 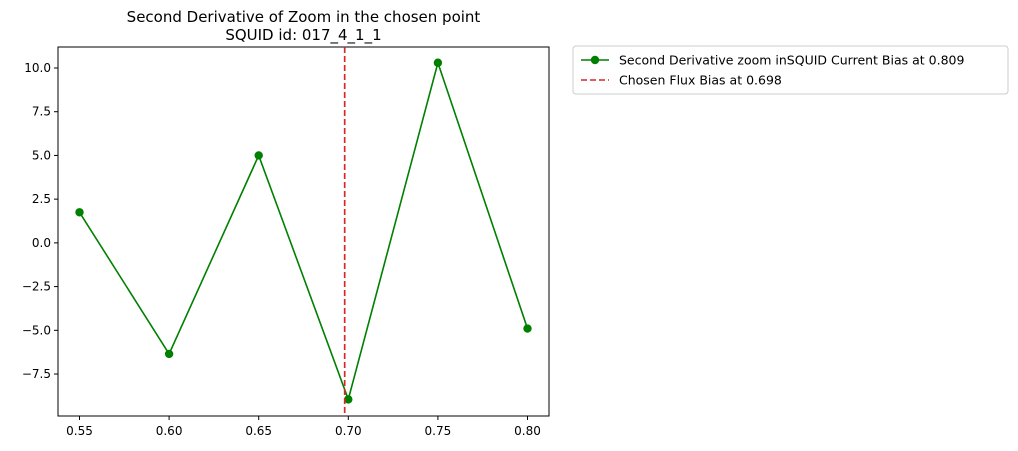 I want to click on y-tick-label: 5.0, so click(x=41, y=155).